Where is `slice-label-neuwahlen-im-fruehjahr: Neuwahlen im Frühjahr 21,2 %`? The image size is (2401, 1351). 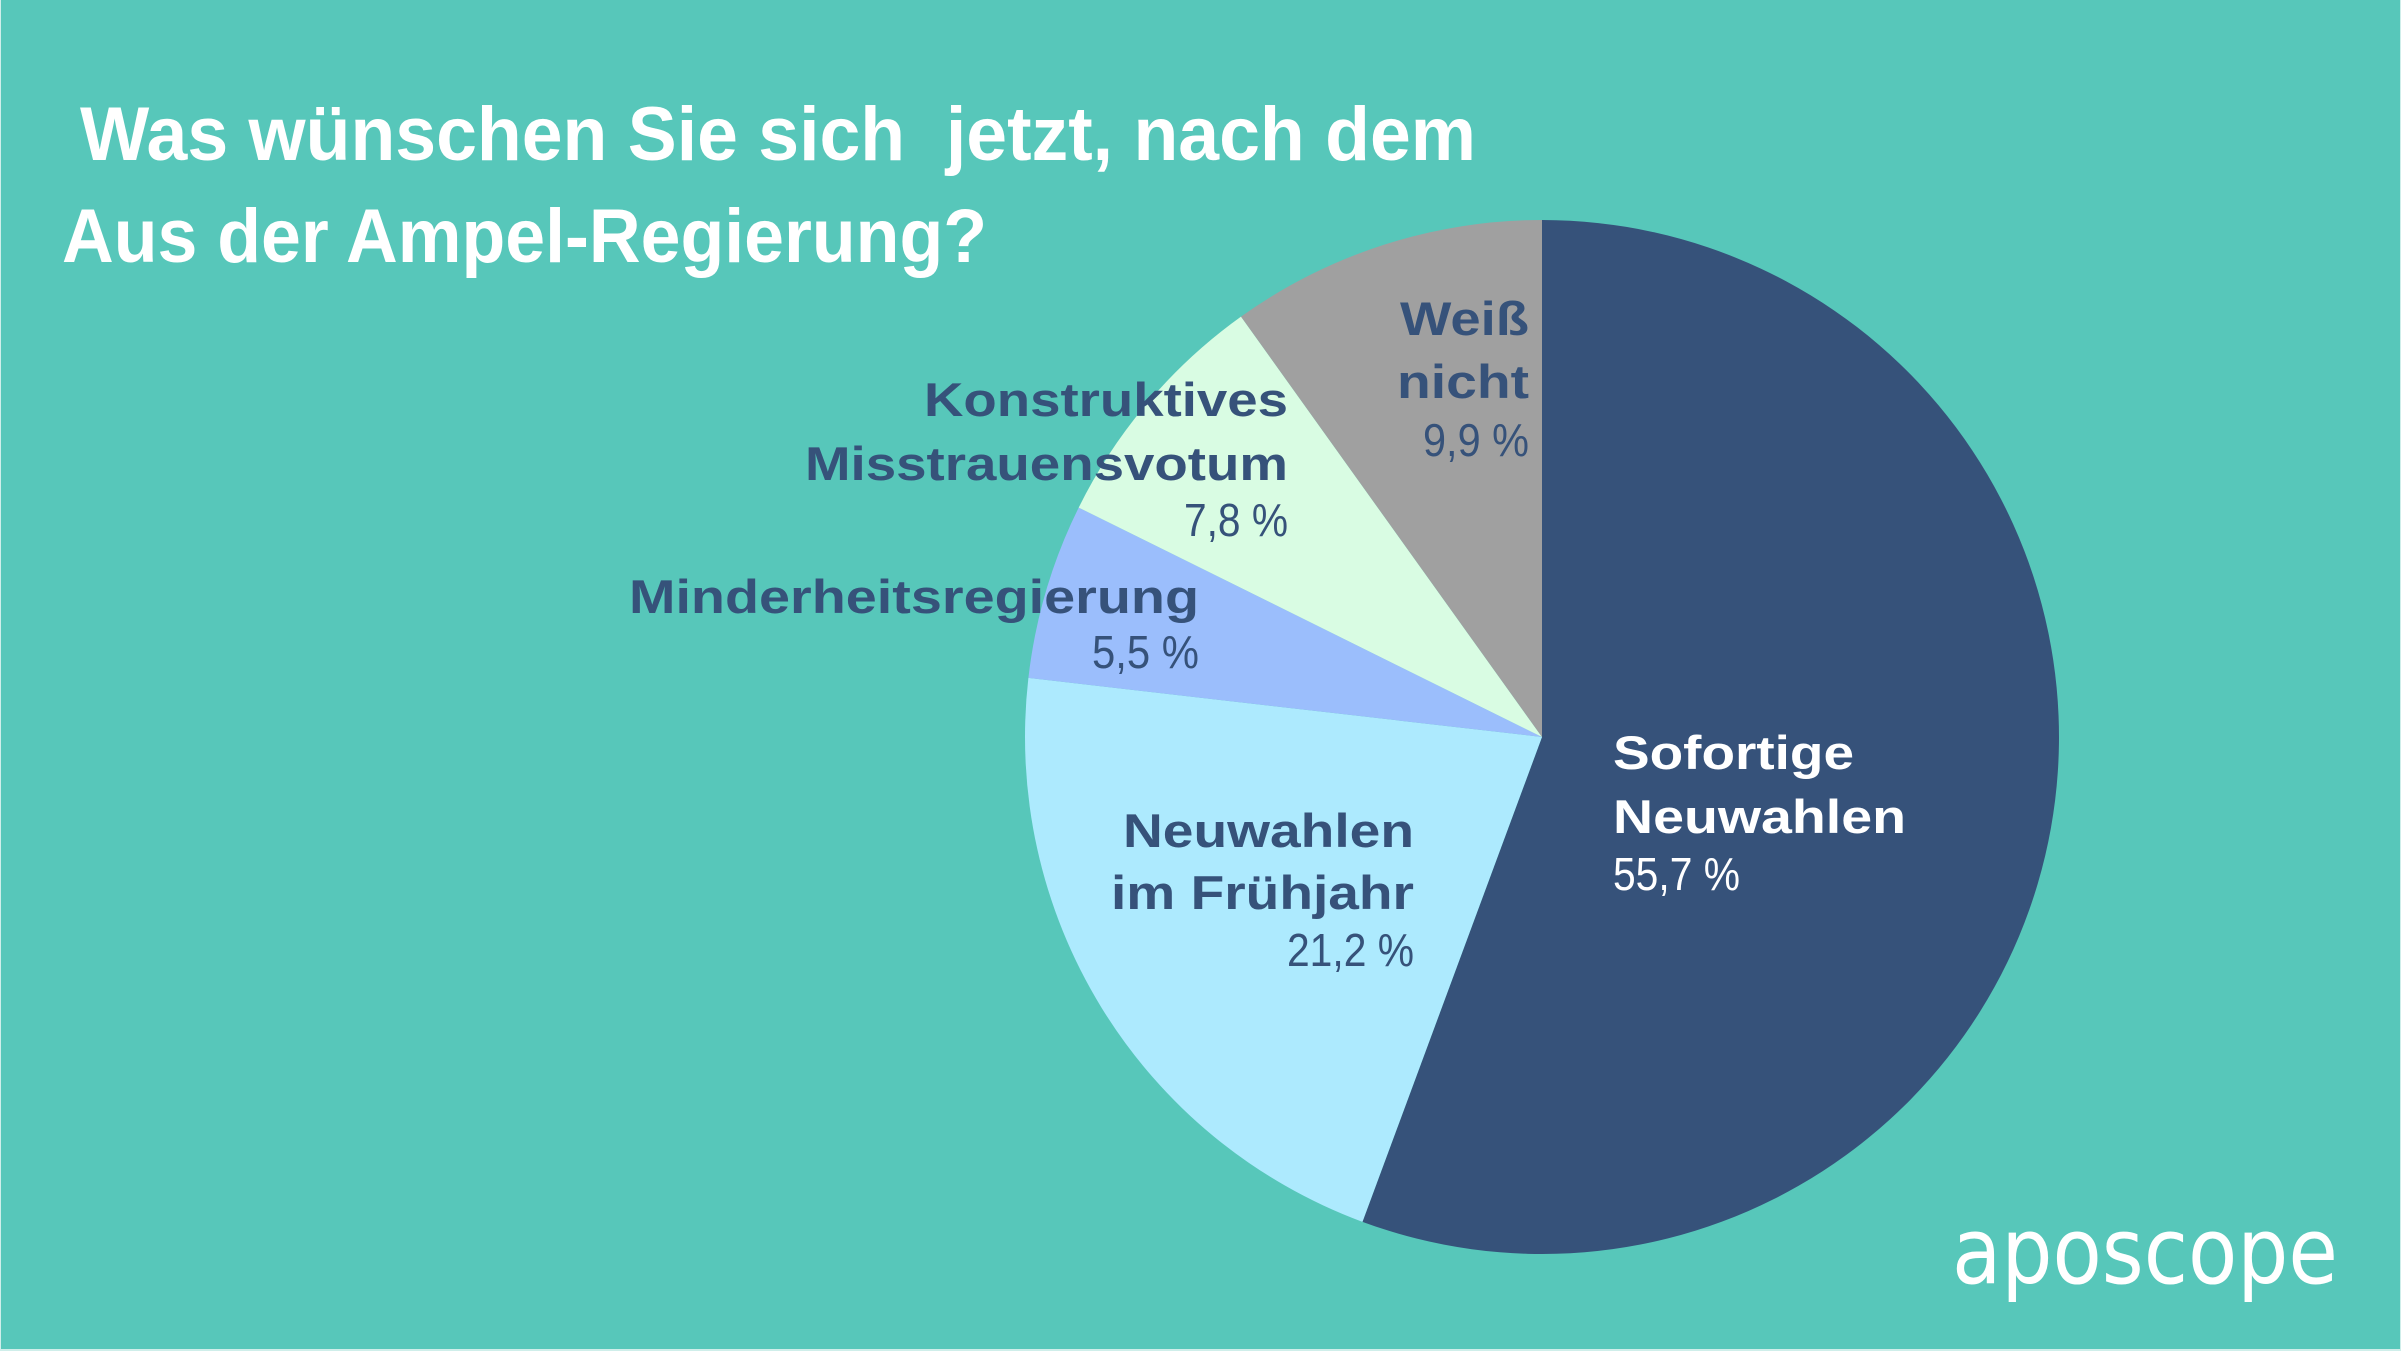 slice-label-neuwahlen-im-fruehjahr: Neuwahlen im Frühjahr 21,2 % is located at coordinates (1262, 890).